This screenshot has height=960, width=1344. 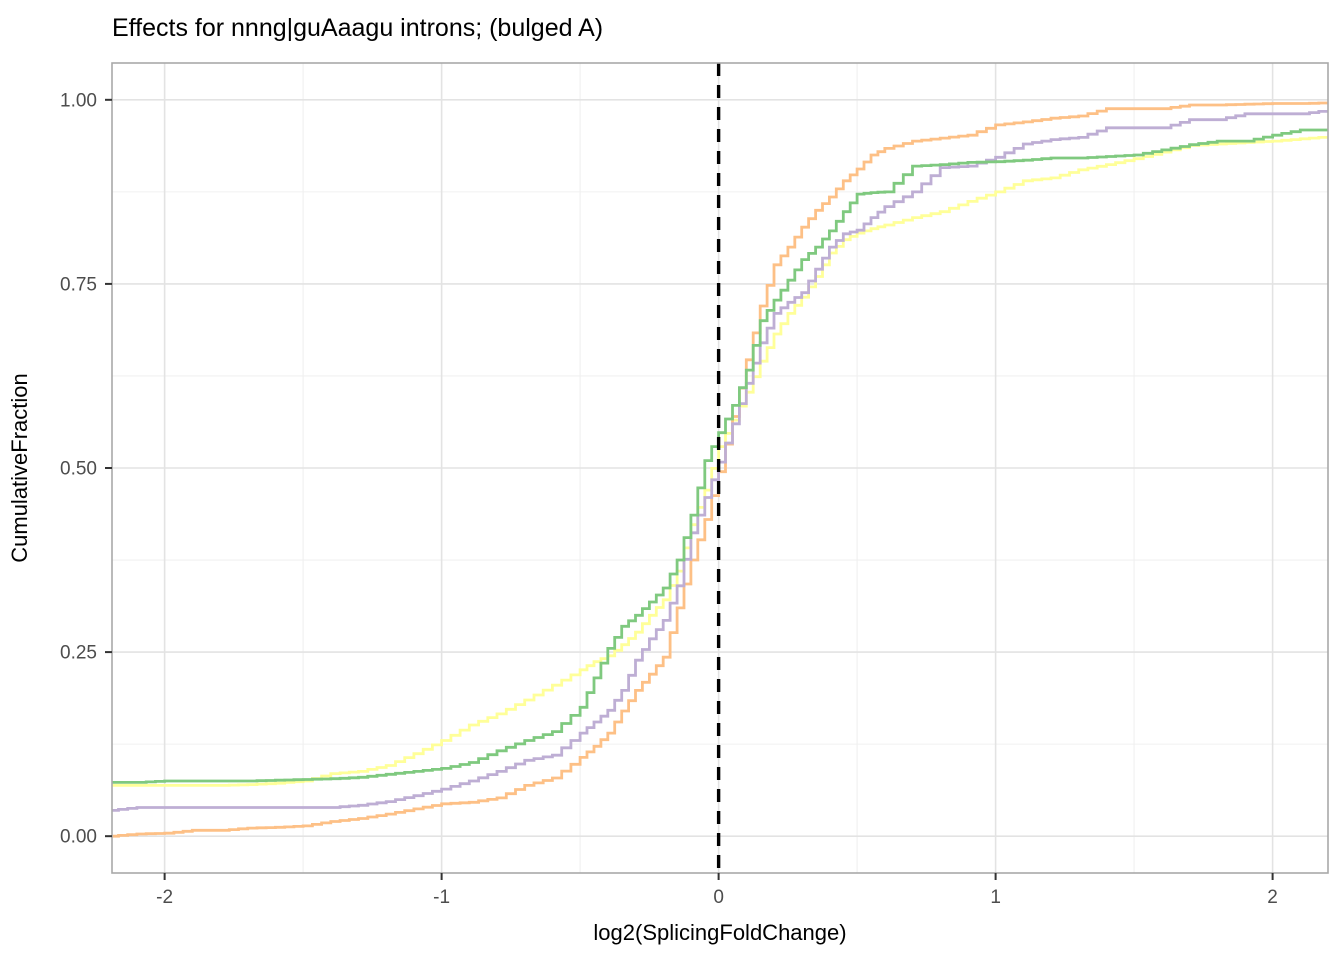 What do you see at coordinates (78, 653) in the screenshot?
I see `y-tick-label: 0.25` at bounding box center [78, 653].